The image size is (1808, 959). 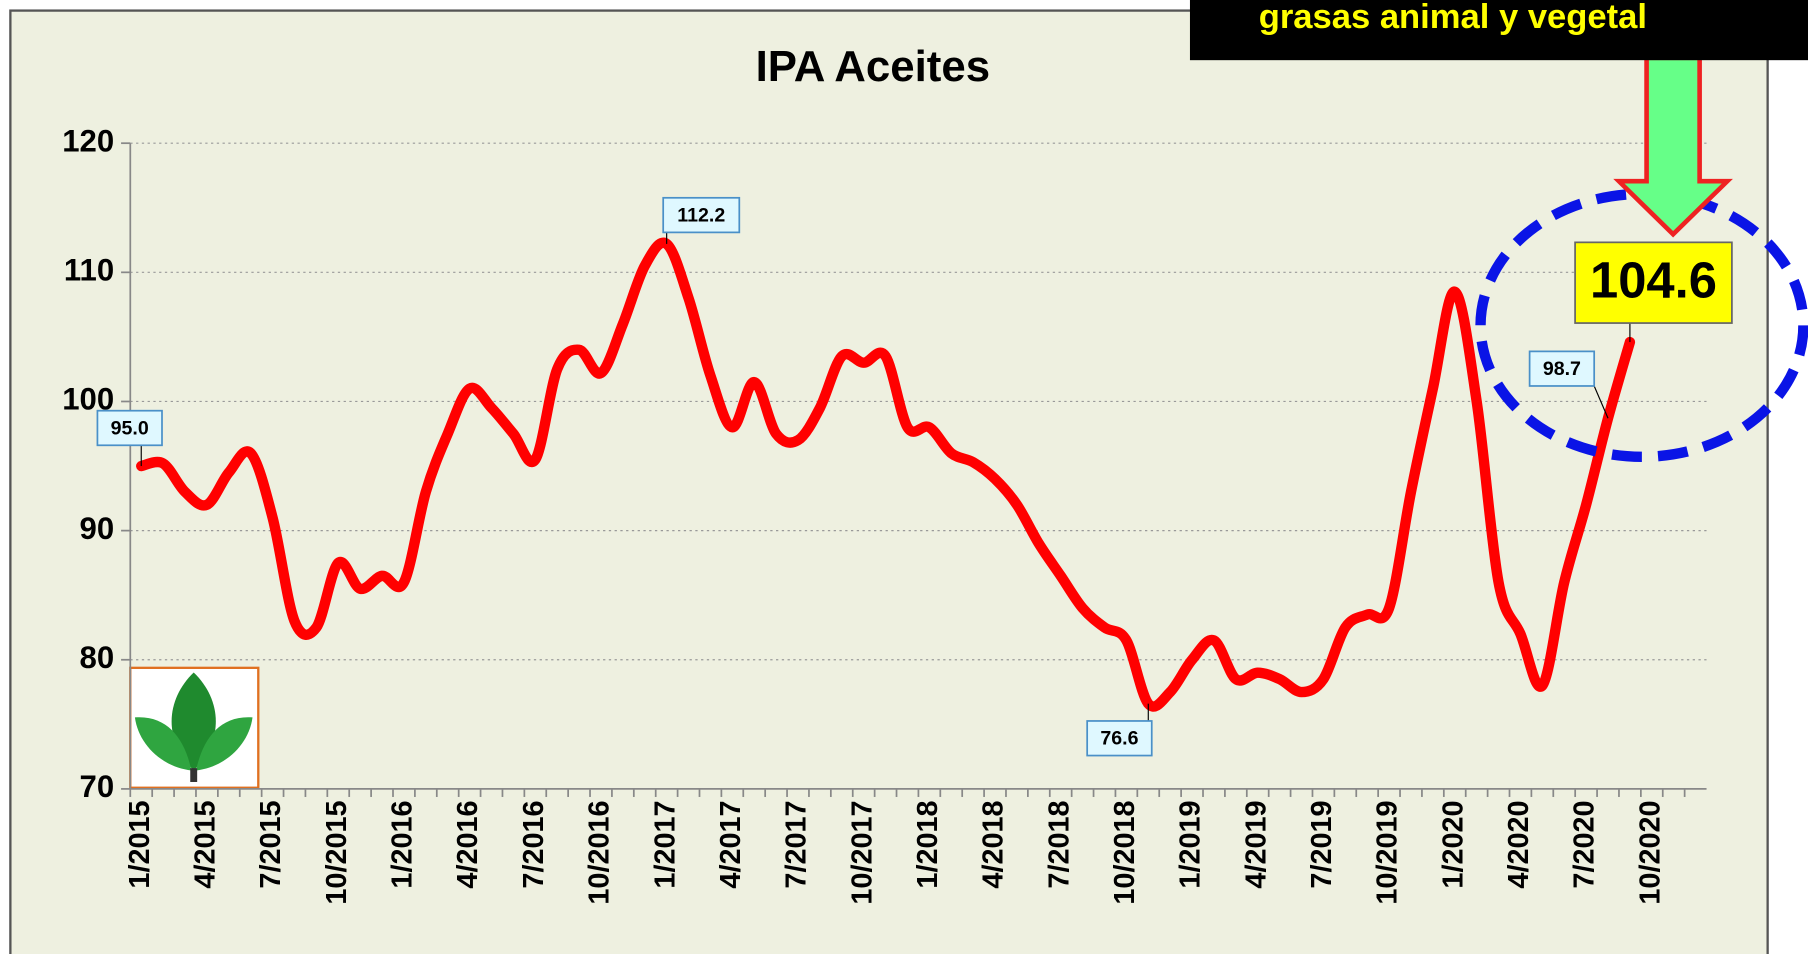 I want to click on banner-text: grasas animal y vegetal, so click(x=1453, y=18).